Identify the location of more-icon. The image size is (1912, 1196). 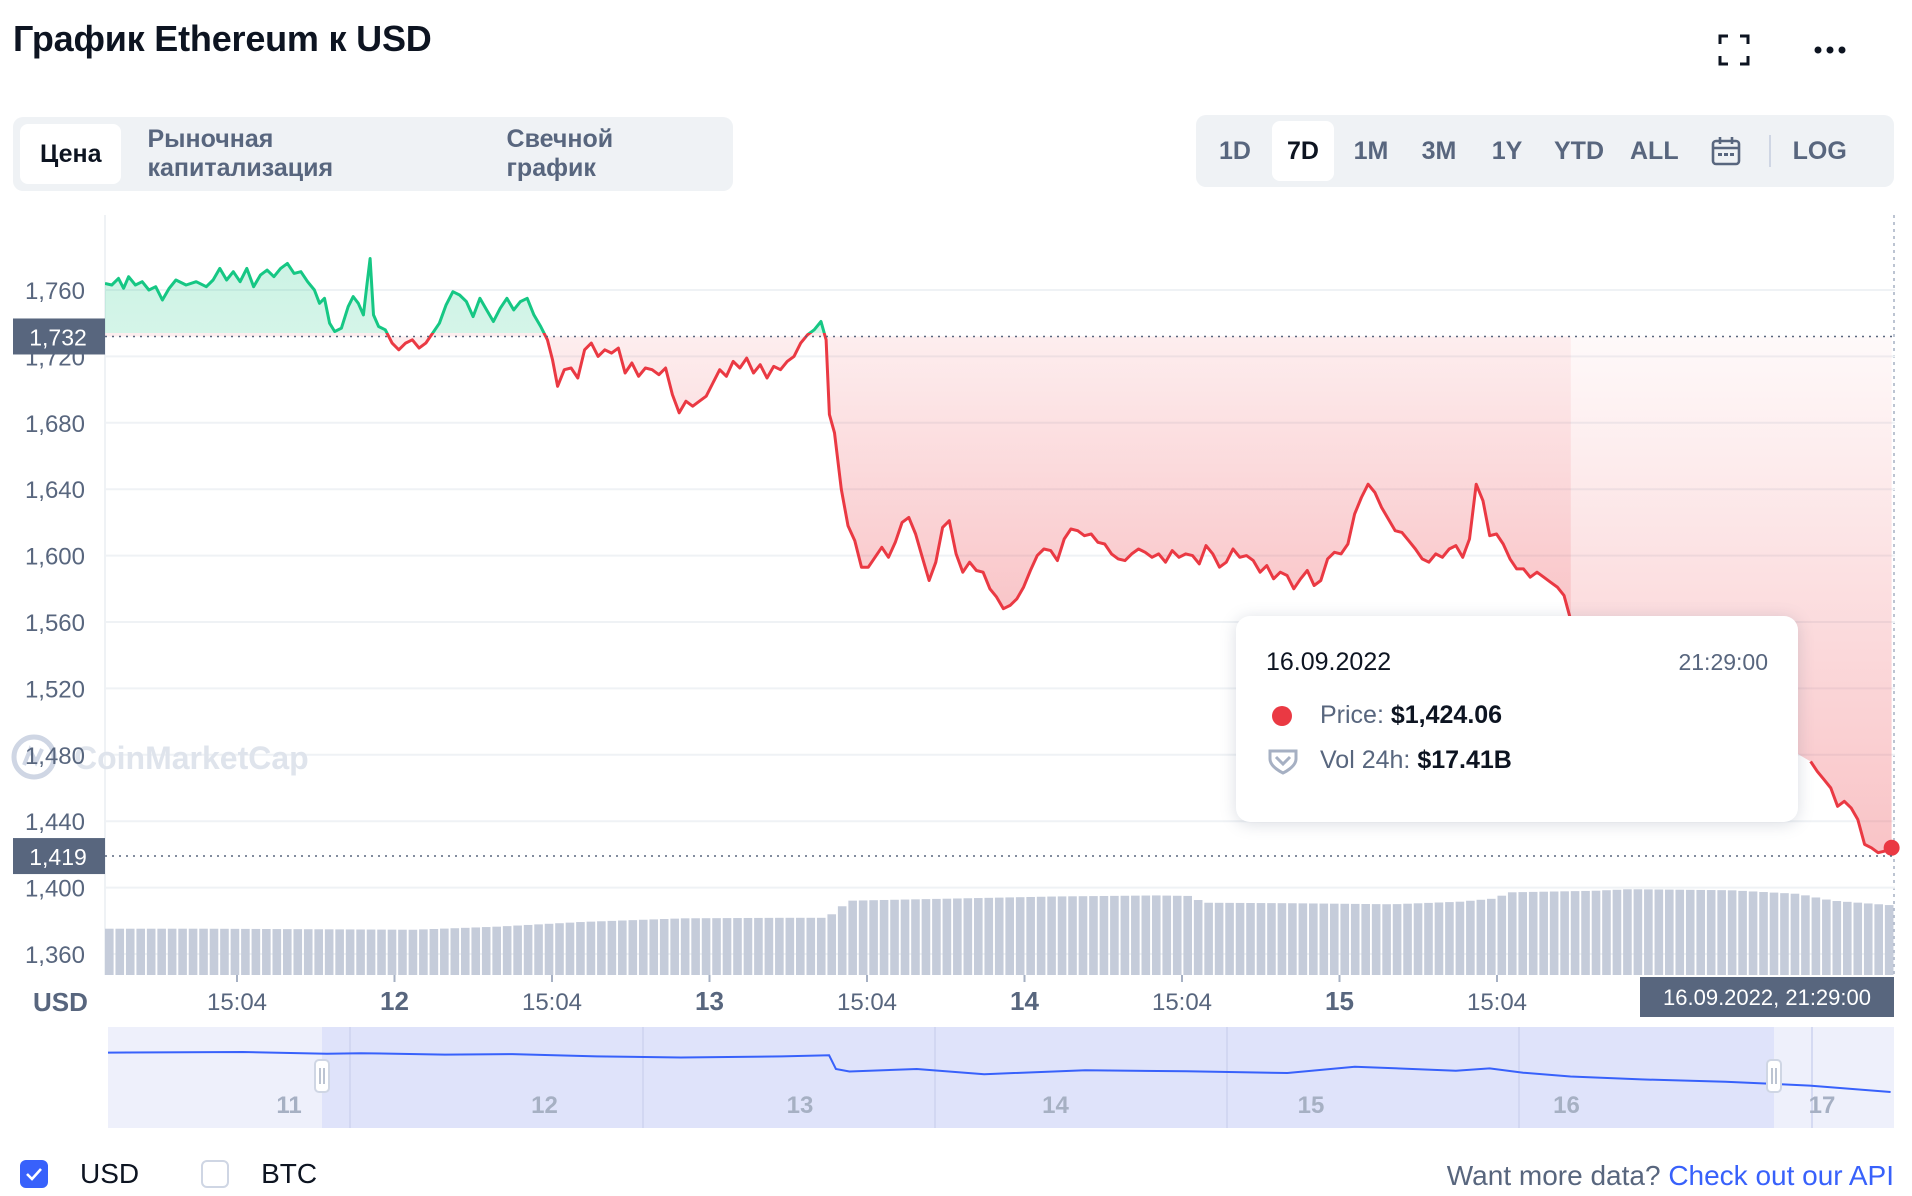
(1830, 50).